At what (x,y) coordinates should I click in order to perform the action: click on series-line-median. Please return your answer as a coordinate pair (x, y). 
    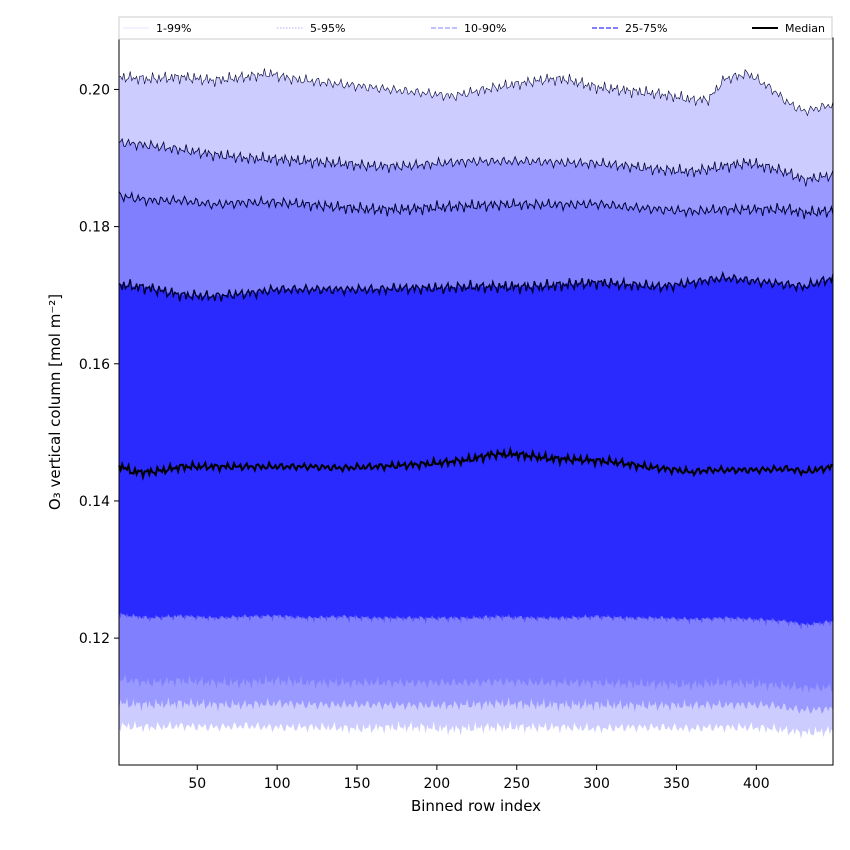
    Looking at the image, I should click on (476, 463).